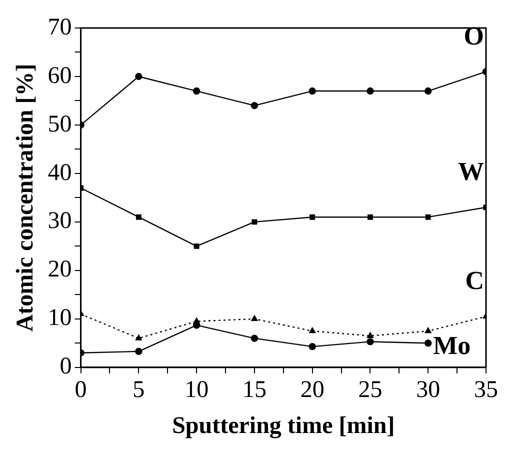 The width and height of the screenshot is (509, 453). I want to click on x-tick-label: 20, so click(312, 390).